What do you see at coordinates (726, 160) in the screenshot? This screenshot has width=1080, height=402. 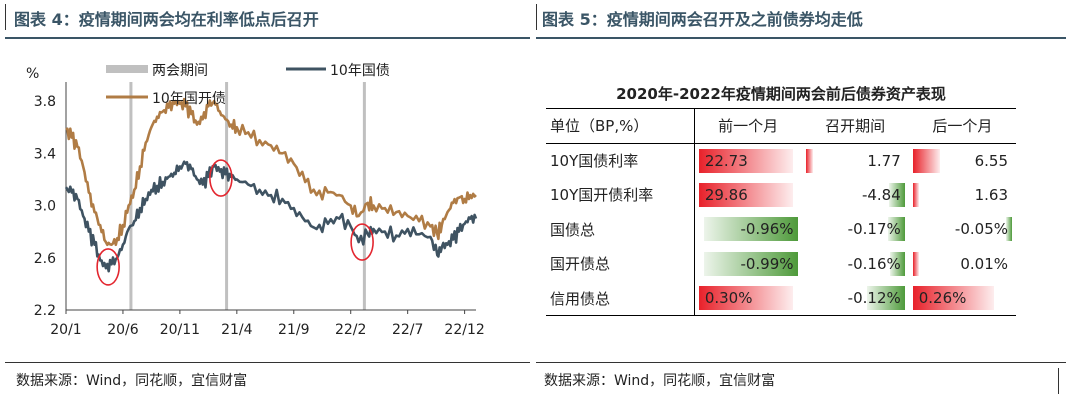 I see `cell-value: 22.73` at bounding box center [726, 160].